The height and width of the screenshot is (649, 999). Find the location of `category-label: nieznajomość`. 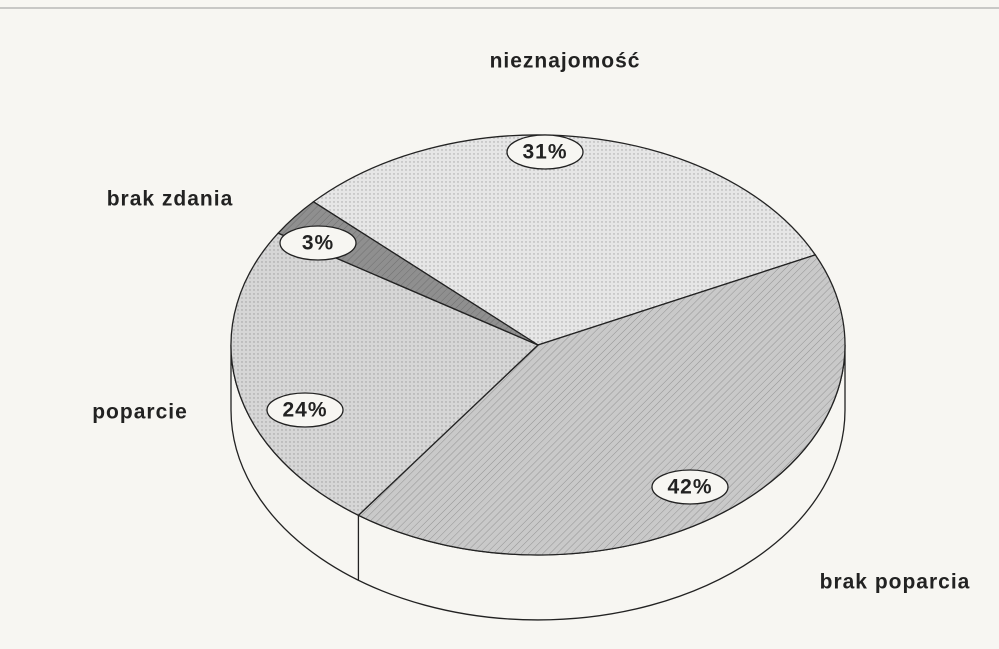

category-label: nieznajomość is located at coordinates (565, 61).